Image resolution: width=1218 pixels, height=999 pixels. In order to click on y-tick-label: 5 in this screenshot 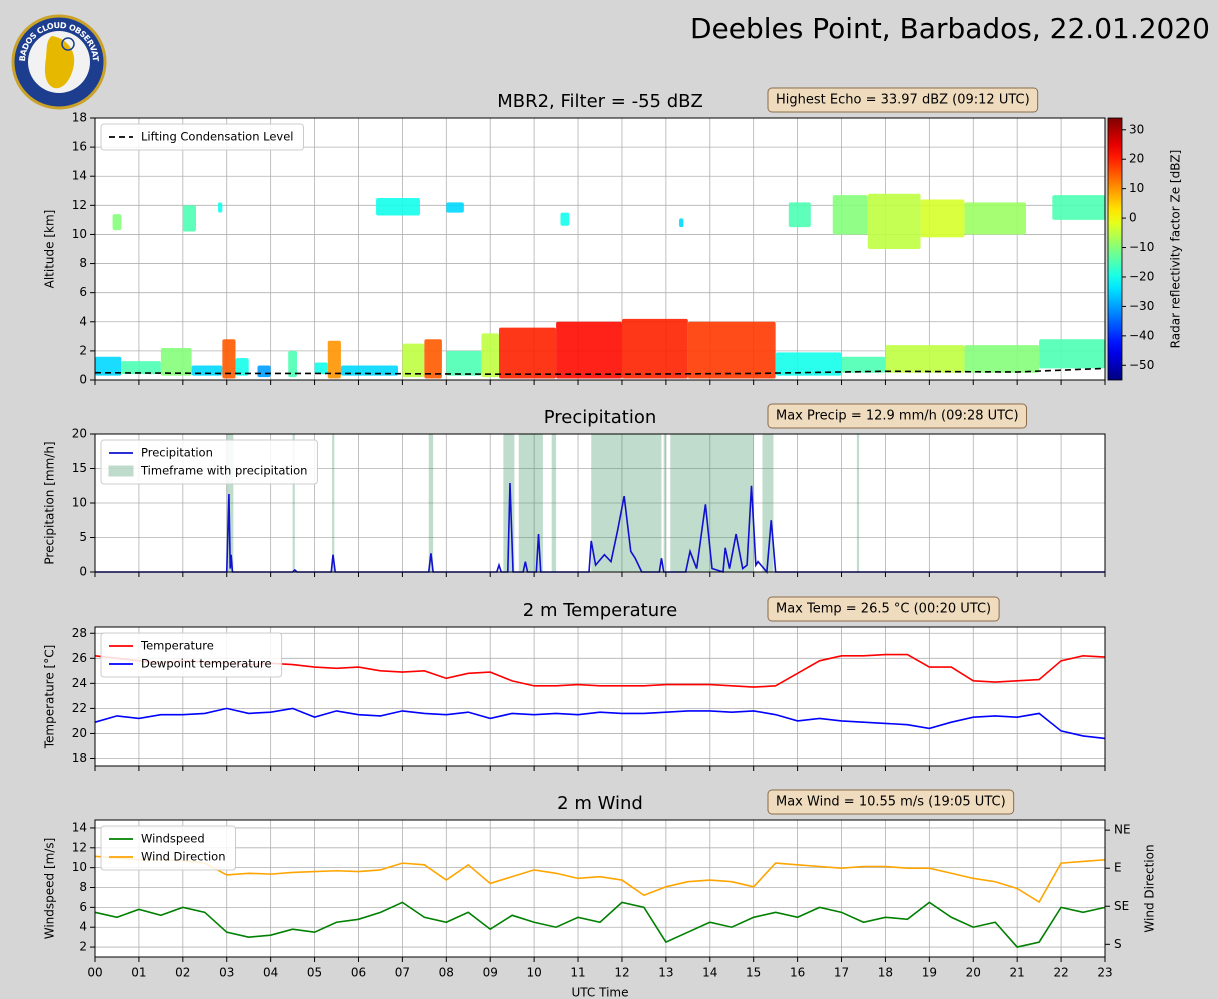, I will do `click(83, 537)`.